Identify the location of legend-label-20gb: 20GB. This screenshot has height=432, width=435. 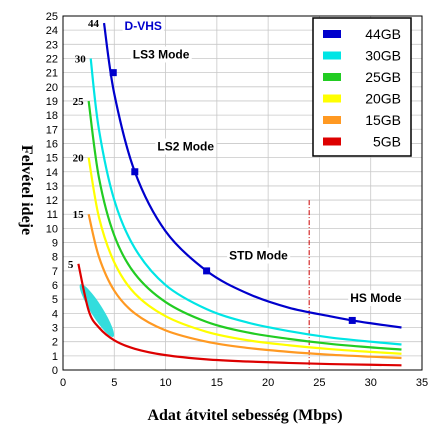
(383, 99).